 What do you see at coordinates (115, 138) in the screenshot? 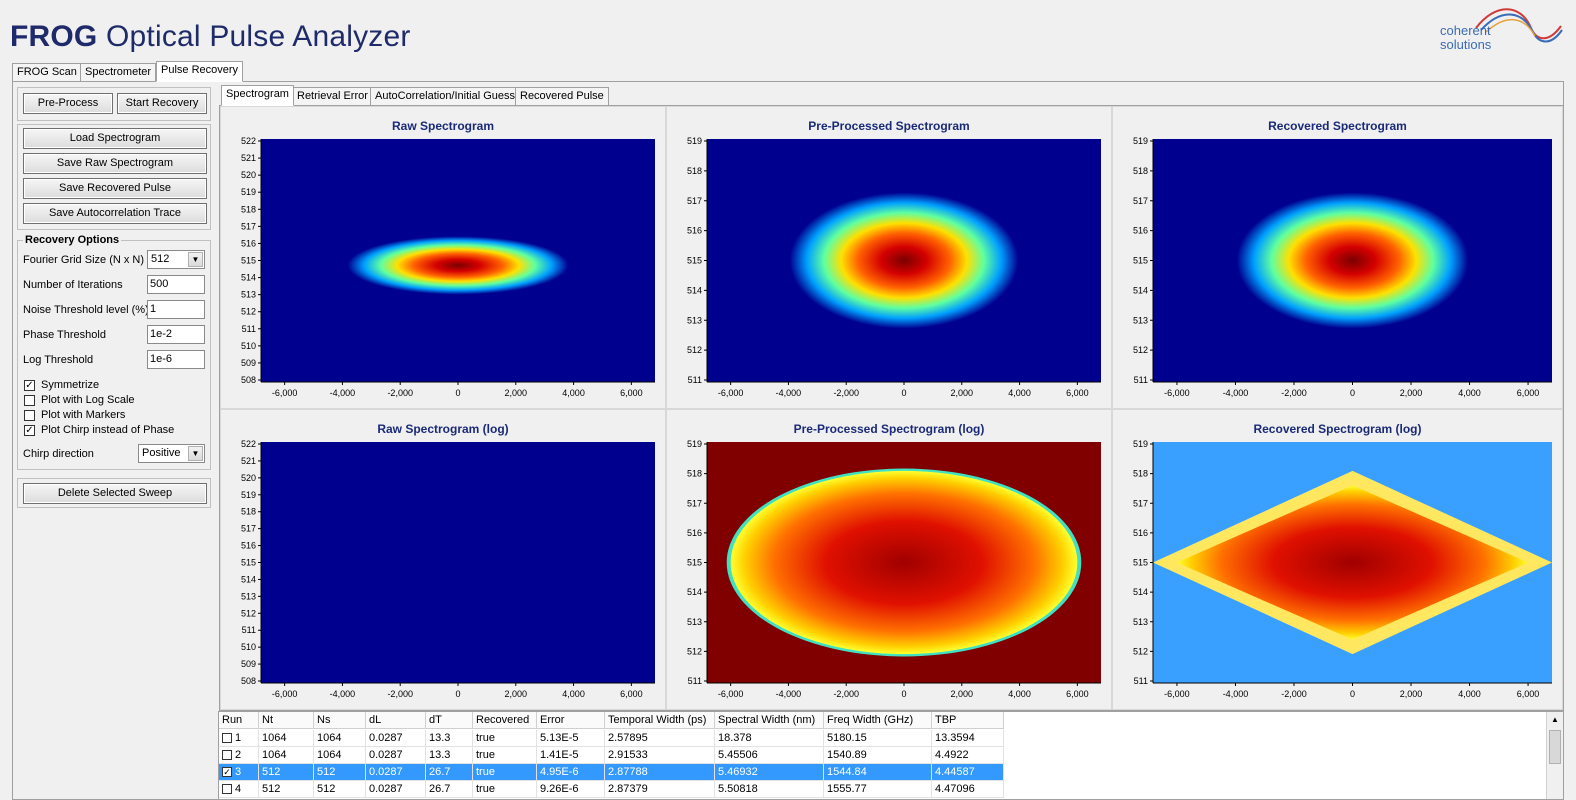
I see `load-spectrogram-button: Load Spectrogram` at bounding box center [115, 138].